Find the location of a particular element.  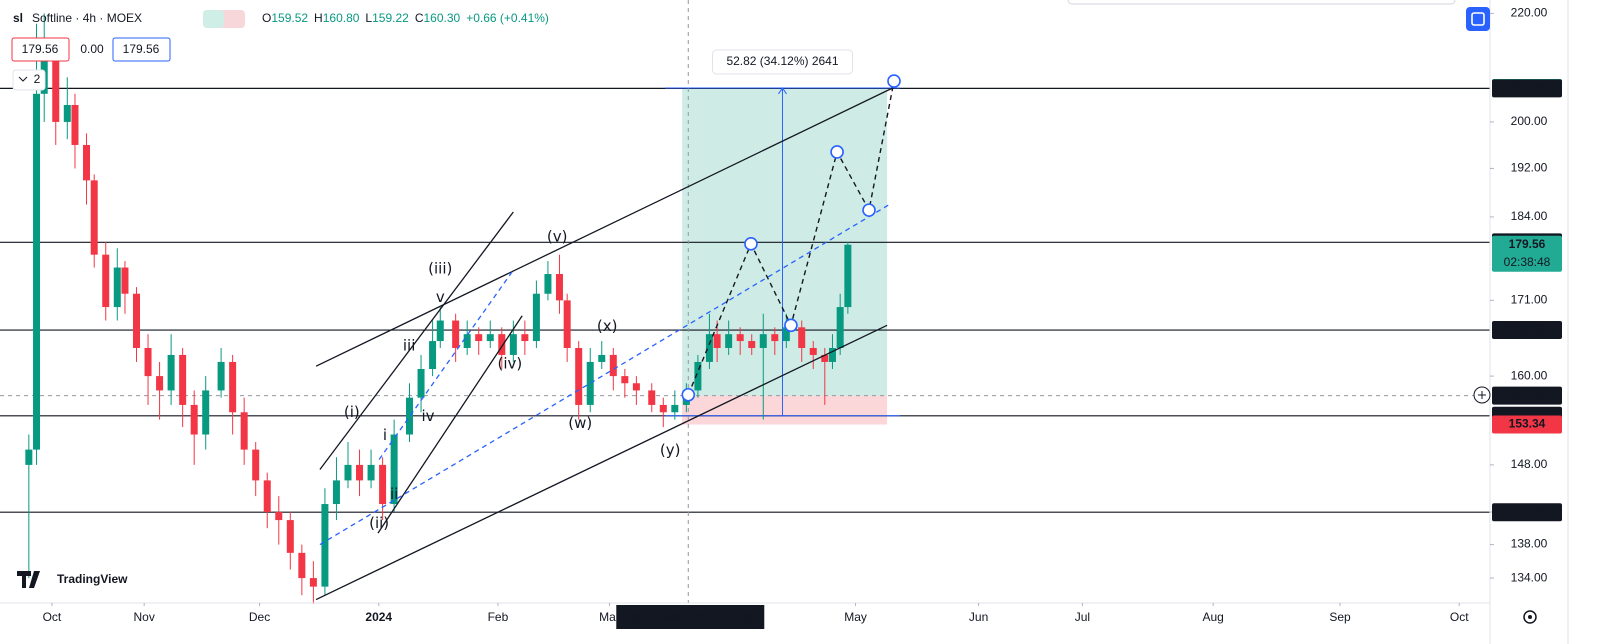

wave-label: (w) is located at coordinates (580, 423).